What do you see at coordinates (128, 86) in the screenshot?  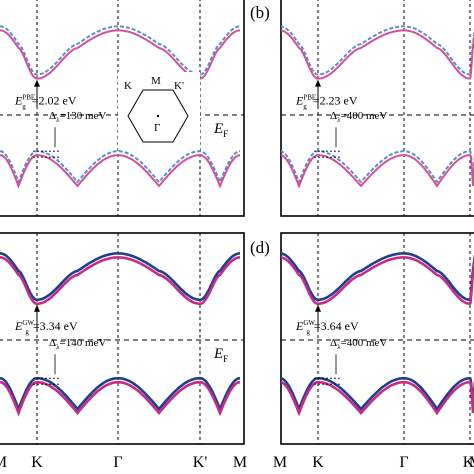 I see `bz-label-k: K` at bounding box center [128, 86].